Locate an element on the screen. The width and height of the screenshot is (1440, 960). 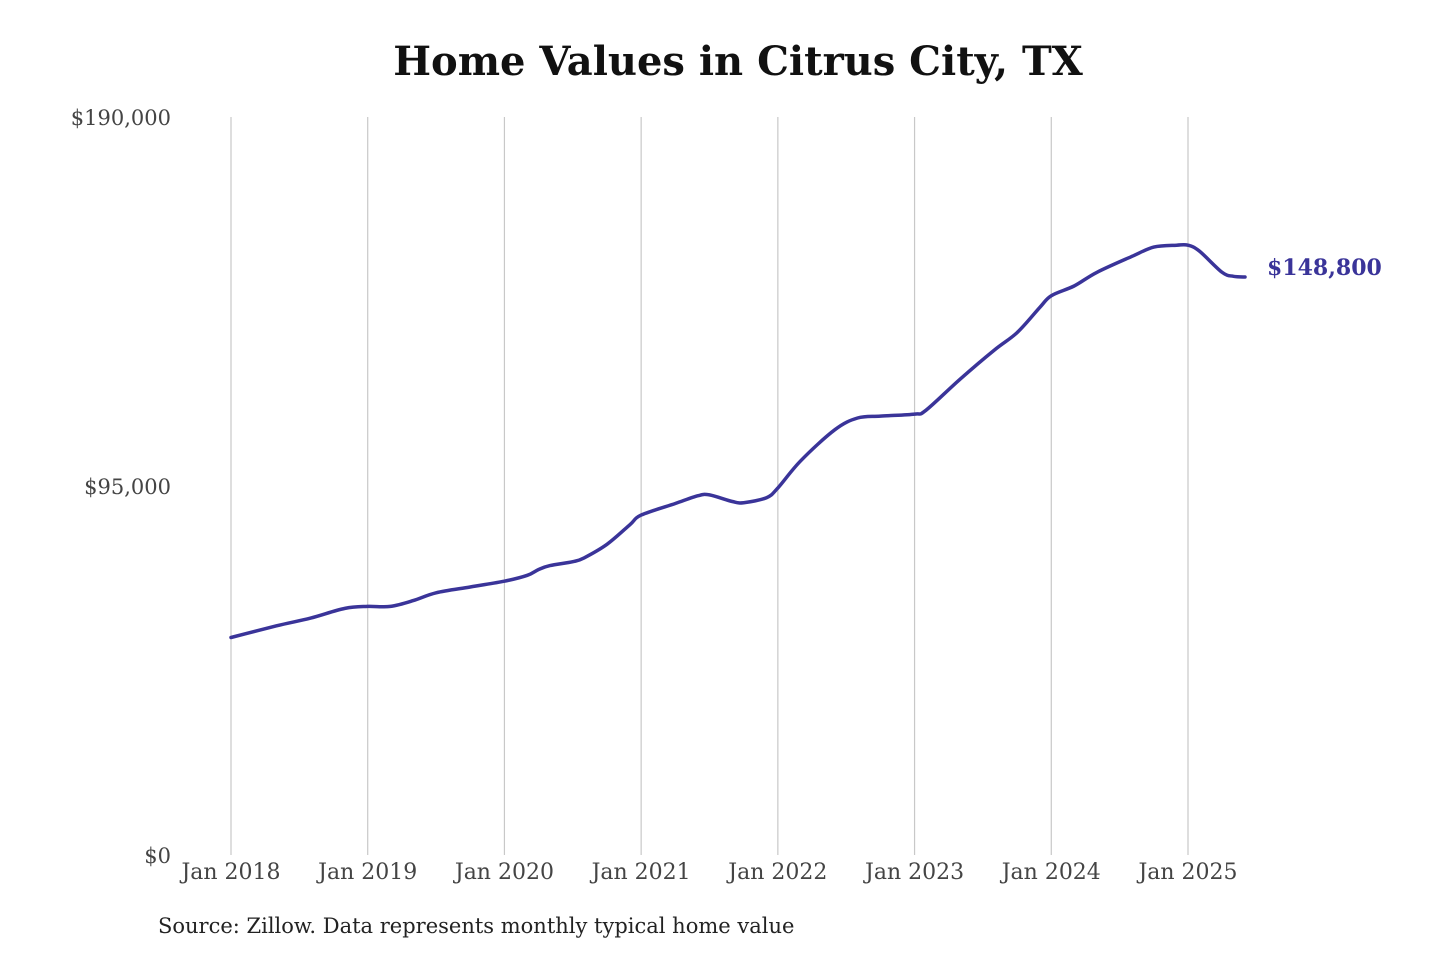
y-axis-ticks: $0 $95,000 $190,000 is located at coordinates (121, 487).